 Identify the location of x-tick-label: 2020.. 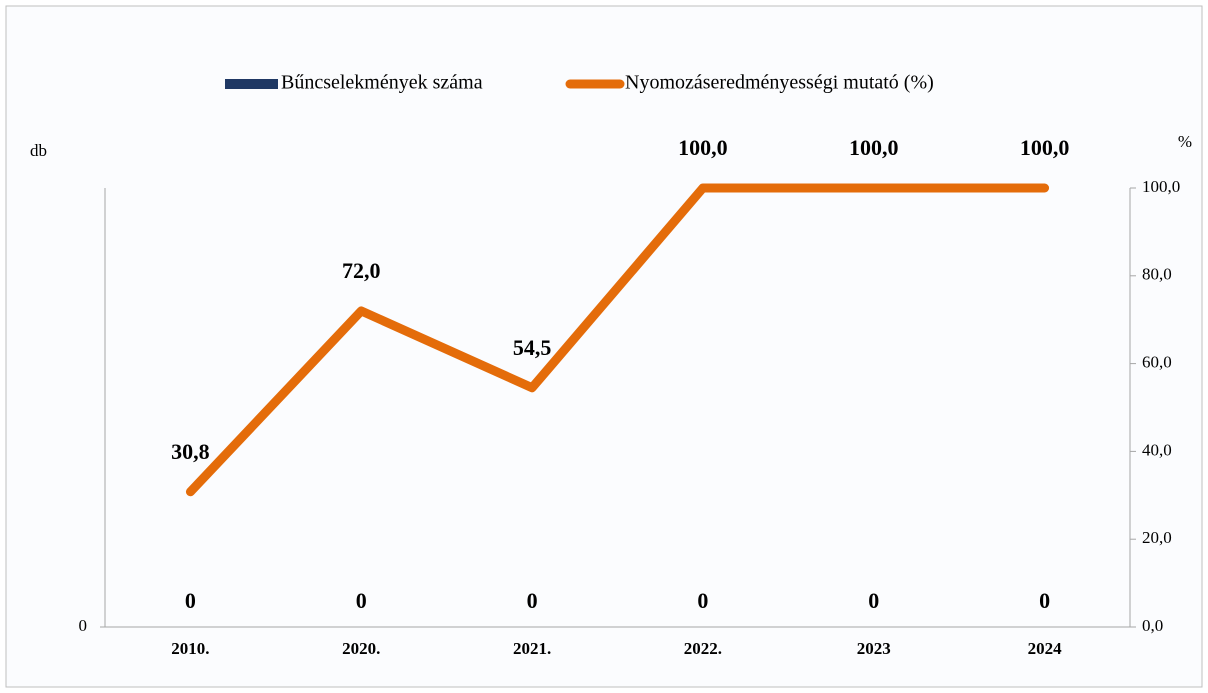
(361, 648).